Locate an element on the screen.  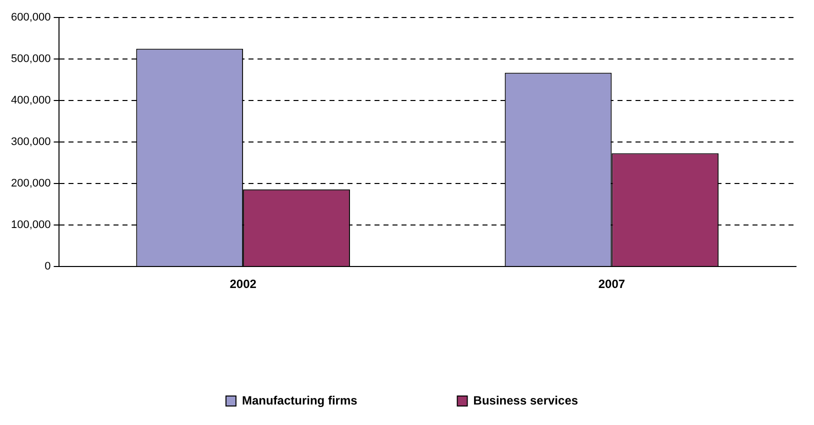
x-tick-label: 2007 is located at coordinates (612, 284).